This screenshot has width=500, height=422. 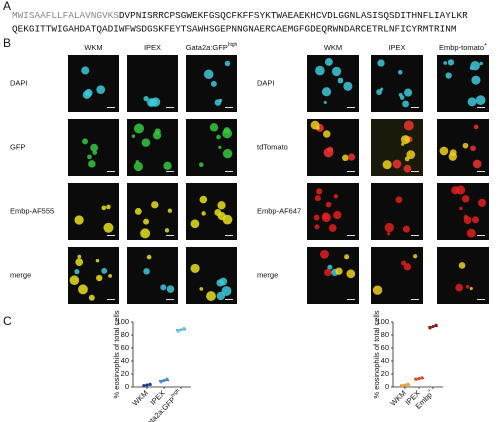 I want to click on row-label: DAPI, so click(x=266, y=82).